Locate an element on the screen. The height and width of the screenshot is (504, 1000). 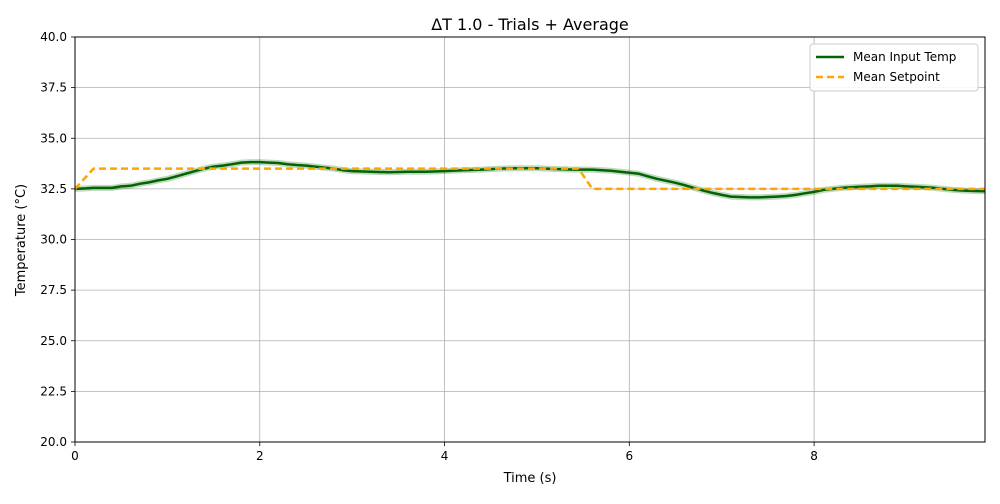
x-tick-label: 2 is located at coordinates (260, 456).